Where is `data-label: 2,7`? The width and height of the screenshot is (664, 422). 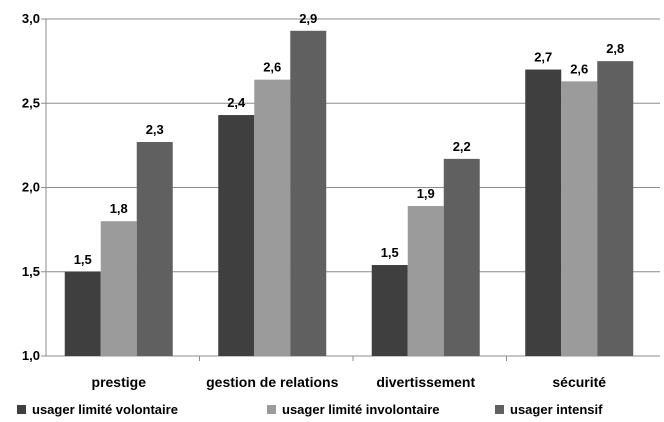 data-label: 2,7 is located at coordinates (543, 57).